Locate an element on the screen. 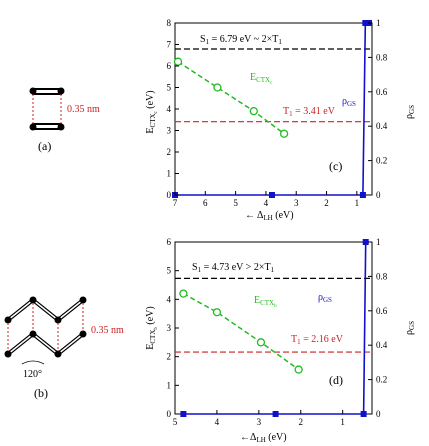 This screenshot has height=446, width=429. molecule-b: 0.35 nm 120° (b) is located at coordinates (64, 348).